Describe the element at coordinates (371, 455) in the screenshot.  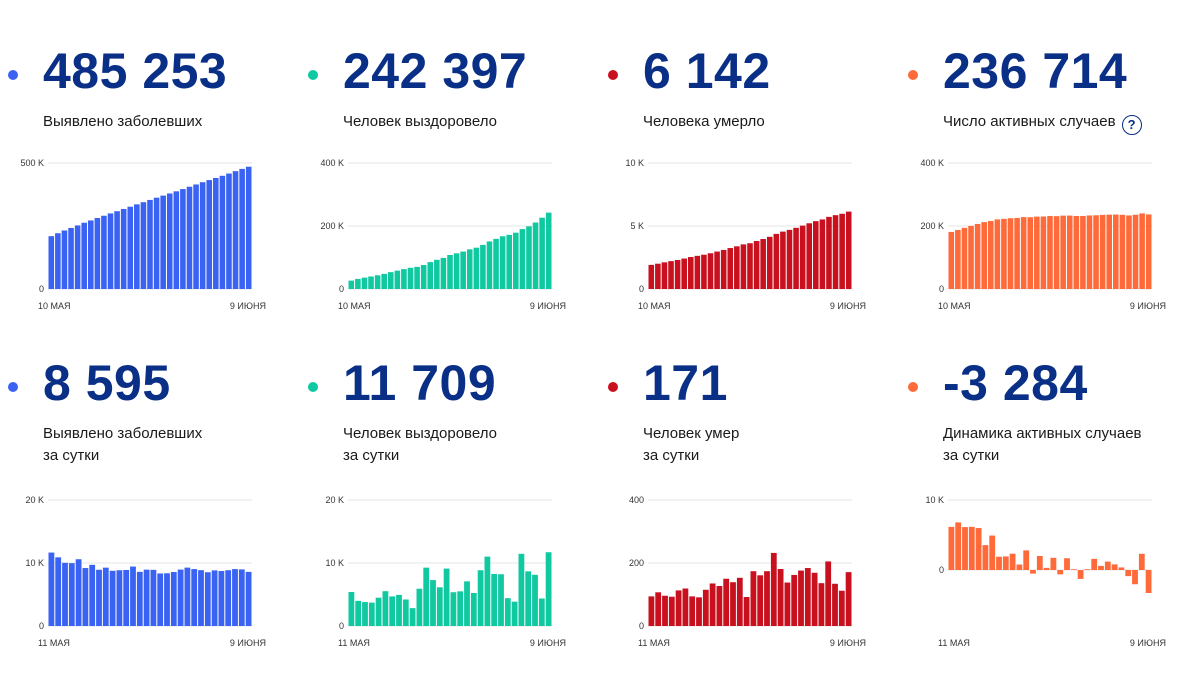
I see `recovered-daily-sublabel: за сутки` at that location.